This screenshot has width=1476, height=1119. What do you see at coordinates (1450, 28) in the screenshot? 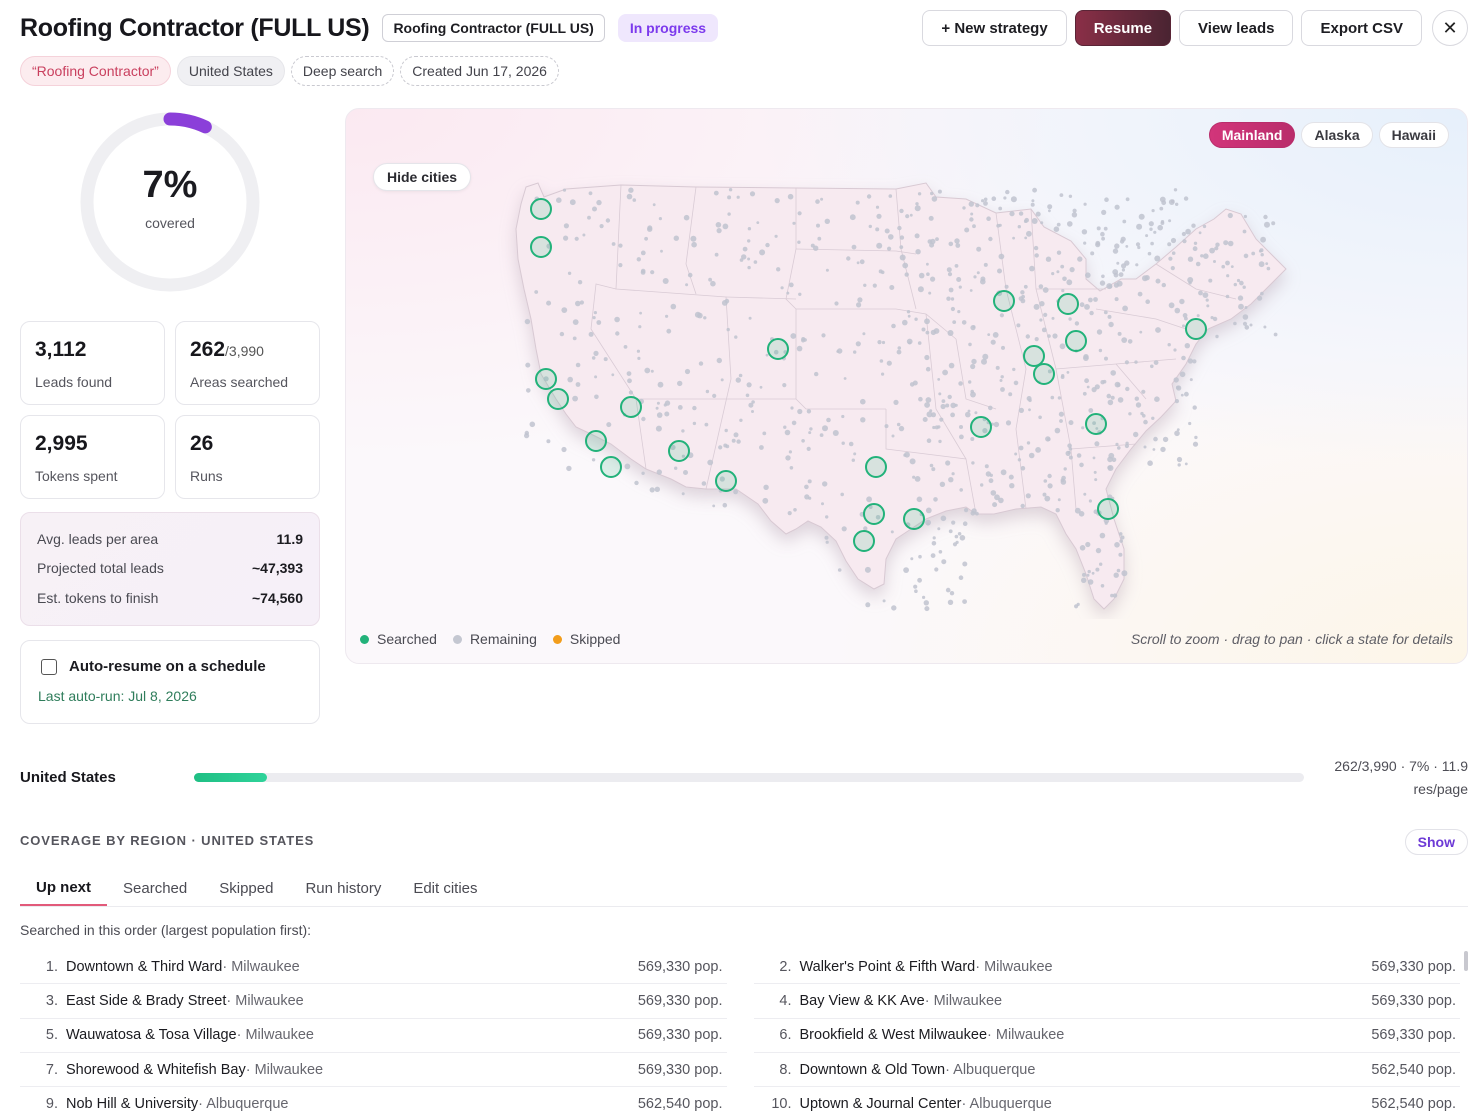
I see `close-icon: ✕` at bounding box center [1450, 28].